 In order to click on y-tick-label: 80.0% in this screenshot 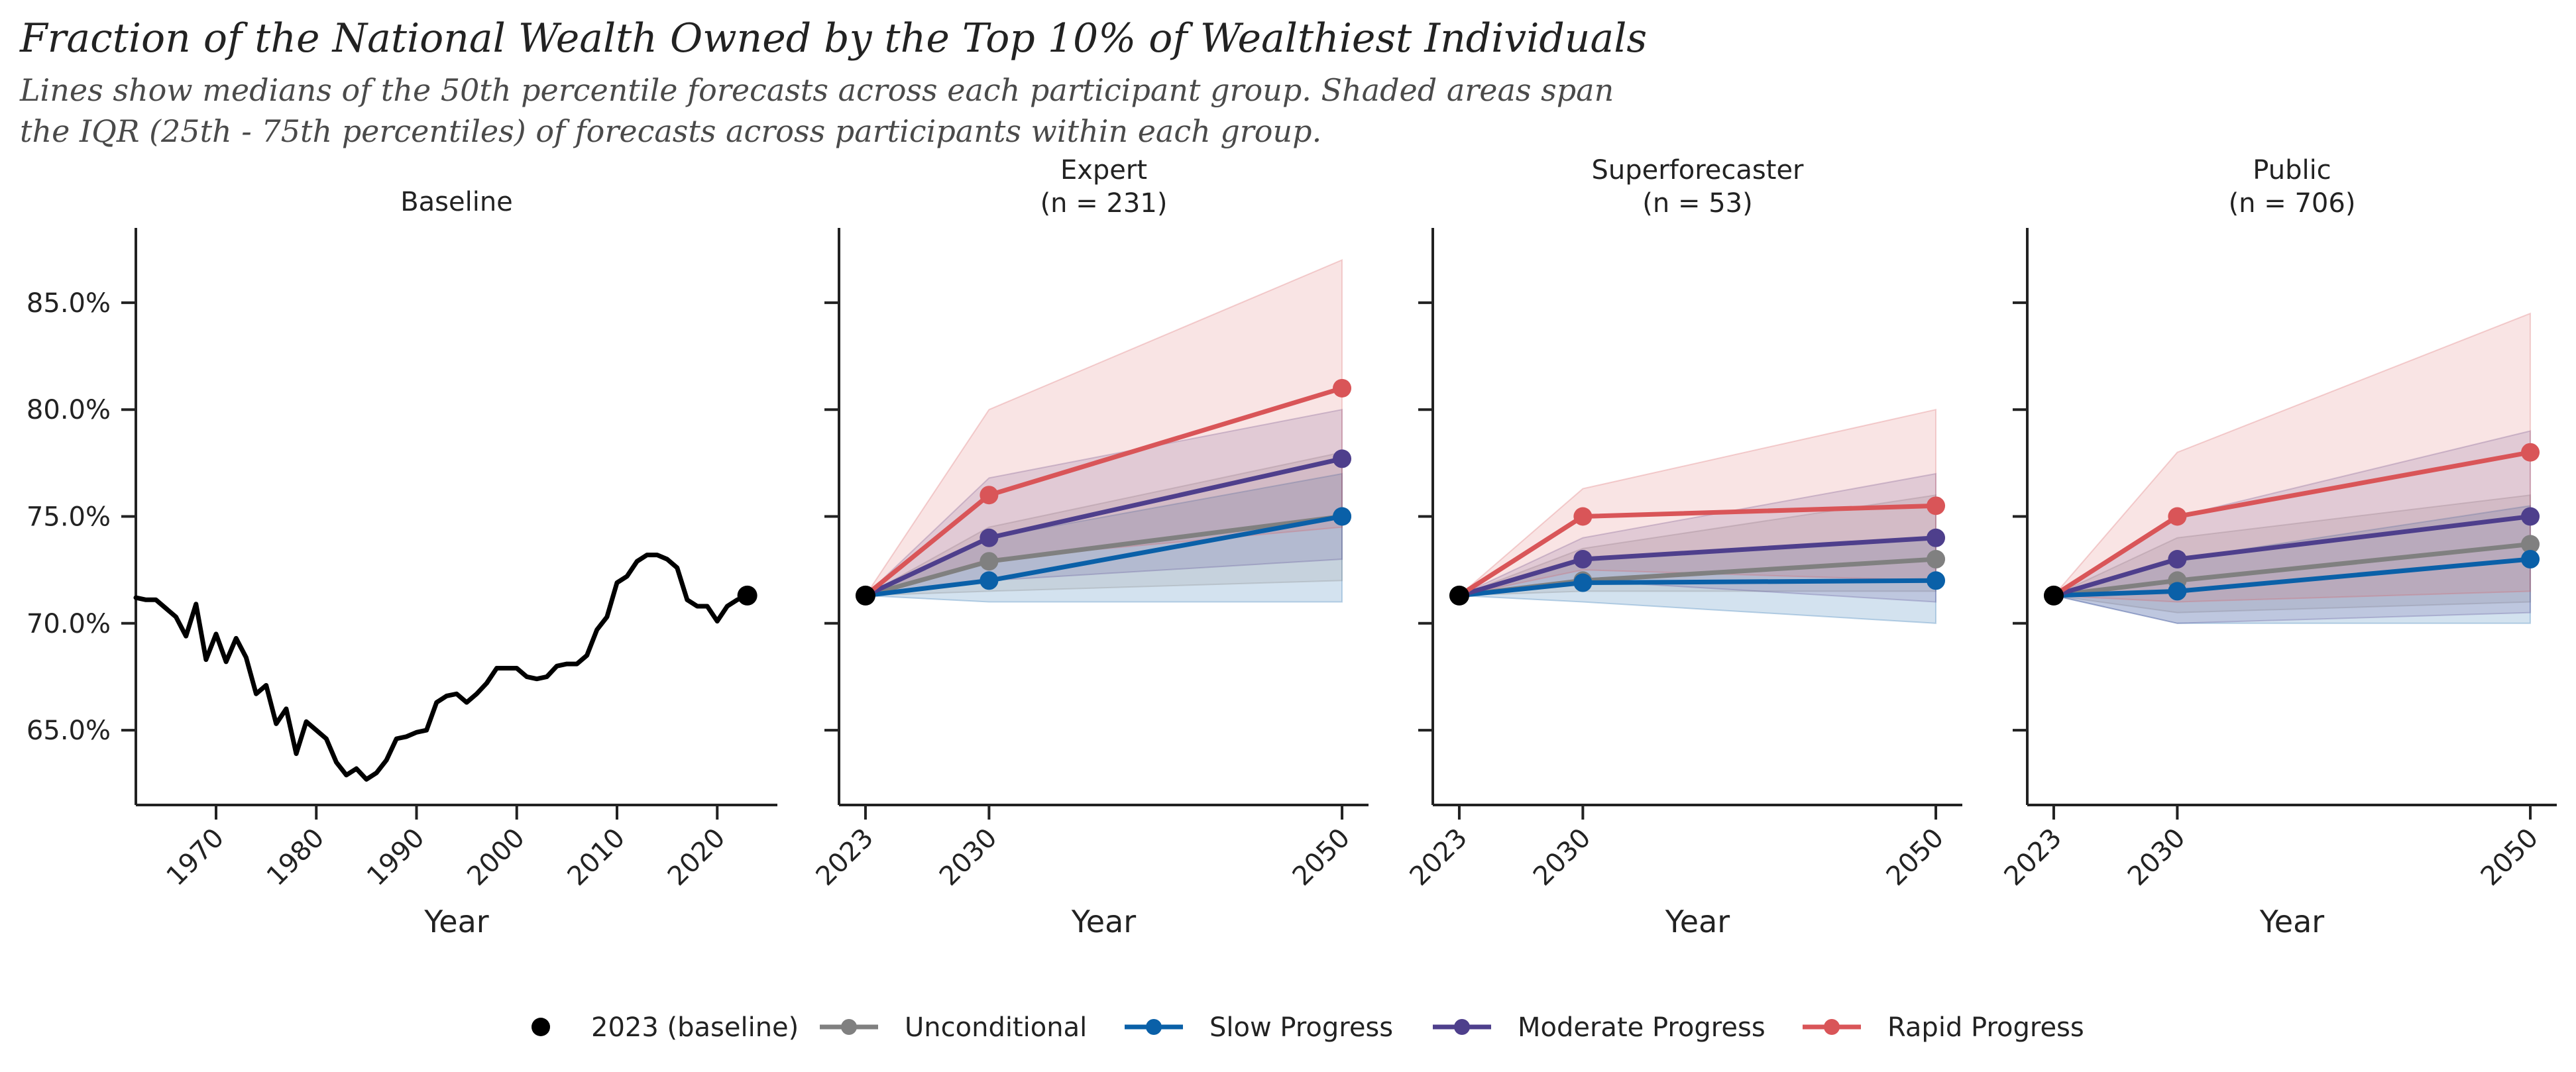, I will do `click(69, 410)`.